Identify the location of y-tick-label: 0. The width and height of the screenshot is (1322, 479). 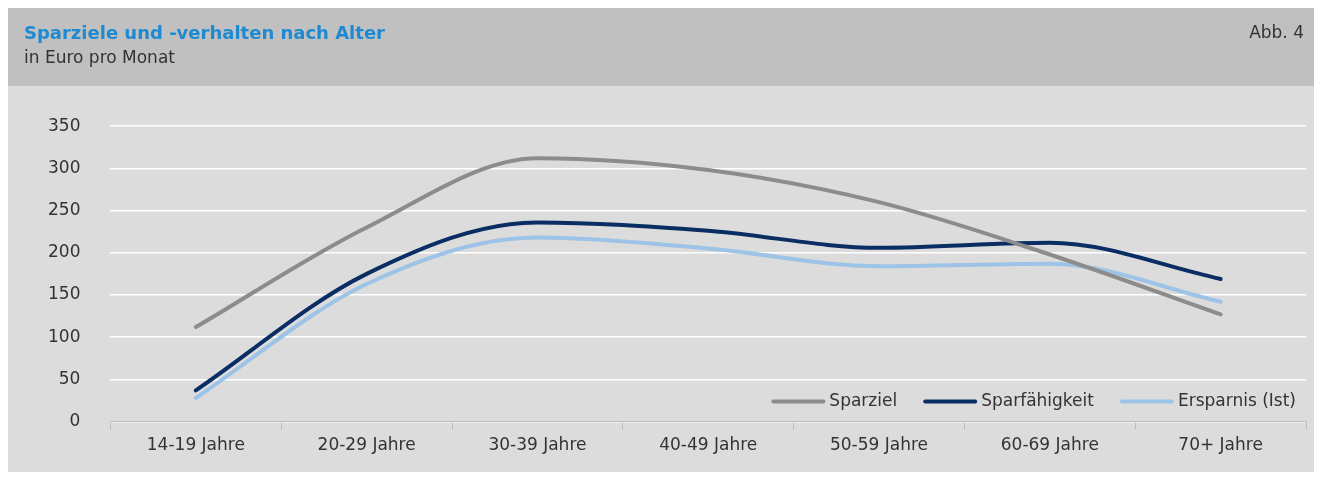
(75, 420).